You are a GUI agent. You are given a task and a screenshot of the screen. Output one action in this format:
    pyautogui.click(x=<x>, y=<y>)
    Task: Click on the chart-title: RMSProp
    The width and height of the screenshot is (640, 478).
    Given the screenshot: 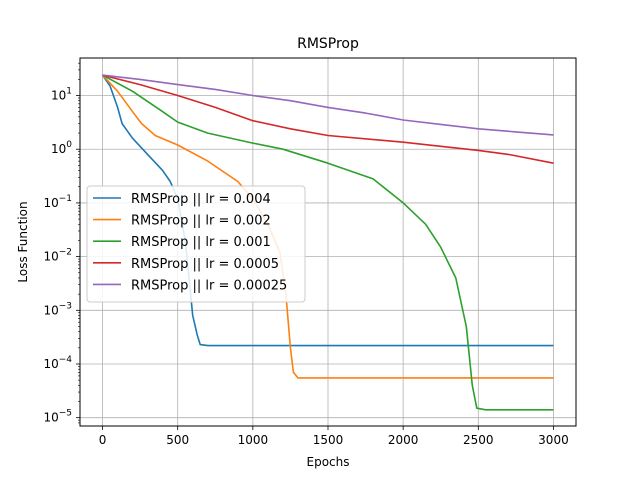 What is the action you would take?
    pyautogui.click(x=328, y=44)
    